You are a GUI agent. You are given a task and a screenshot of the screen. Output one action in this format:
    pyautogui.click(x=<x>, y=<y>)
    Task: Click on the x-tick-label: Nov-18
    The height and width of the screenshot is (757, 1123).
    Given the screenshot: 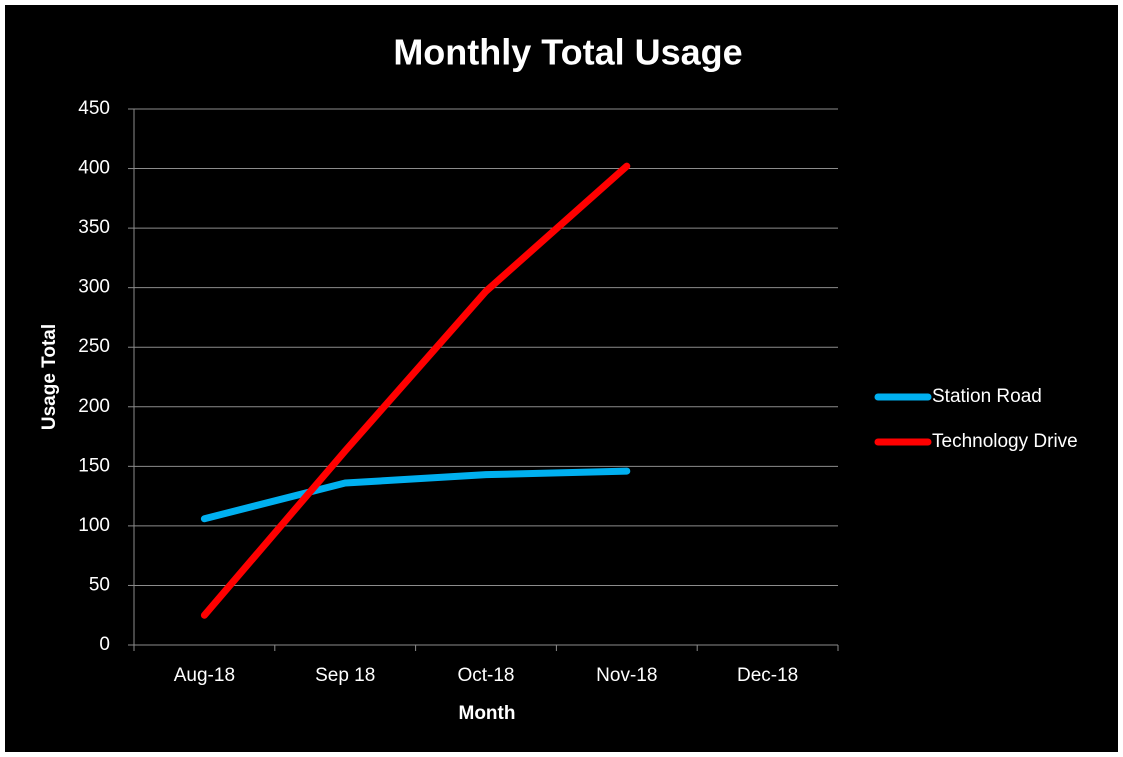 What is the action you would take?
    pyautogui.click(x=626, y=675)
    